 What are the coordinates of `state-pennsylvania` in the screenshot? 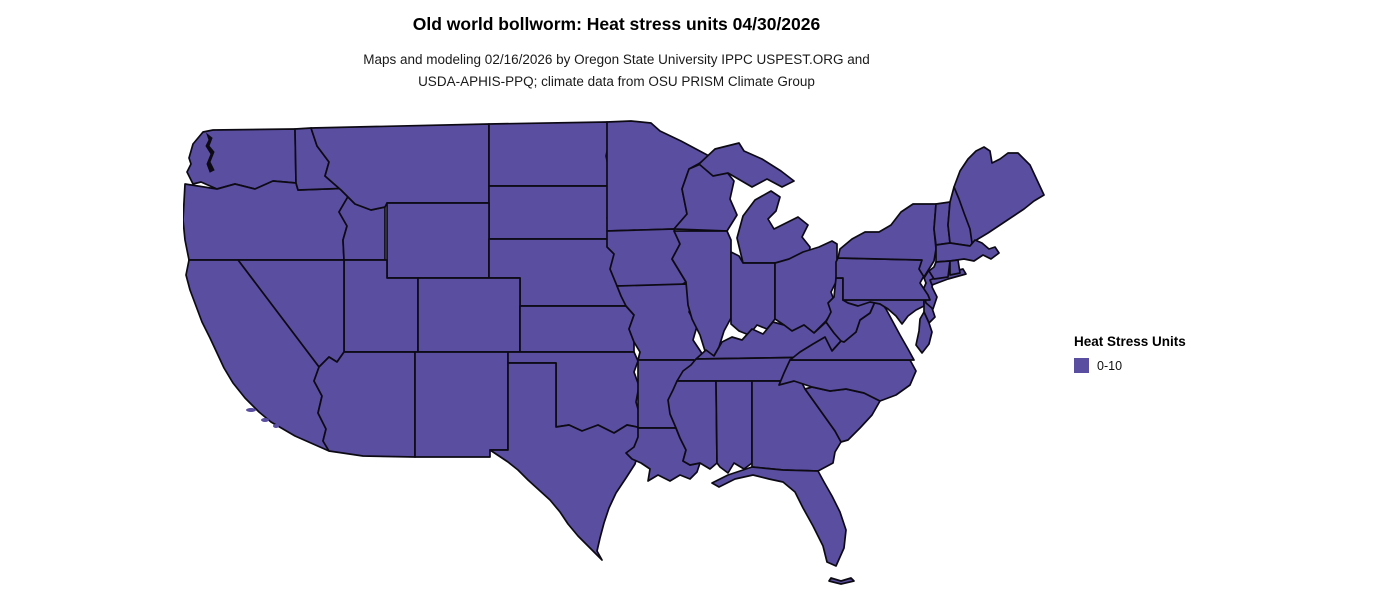 It's located at (883, 279).